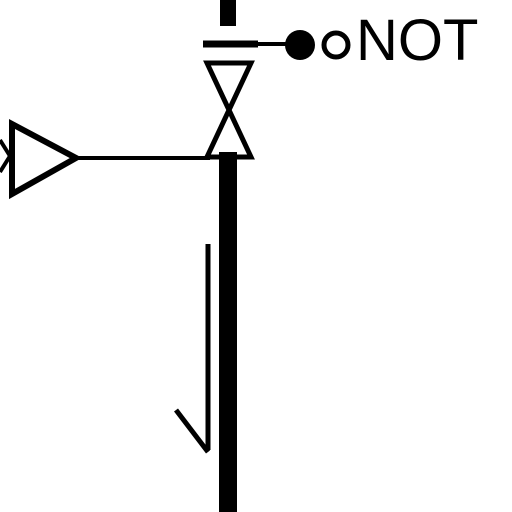 The image size is (512, 512). Describe the element at coordinates (336, 45) in the screenshot. I see `inverter-circle` at that location.